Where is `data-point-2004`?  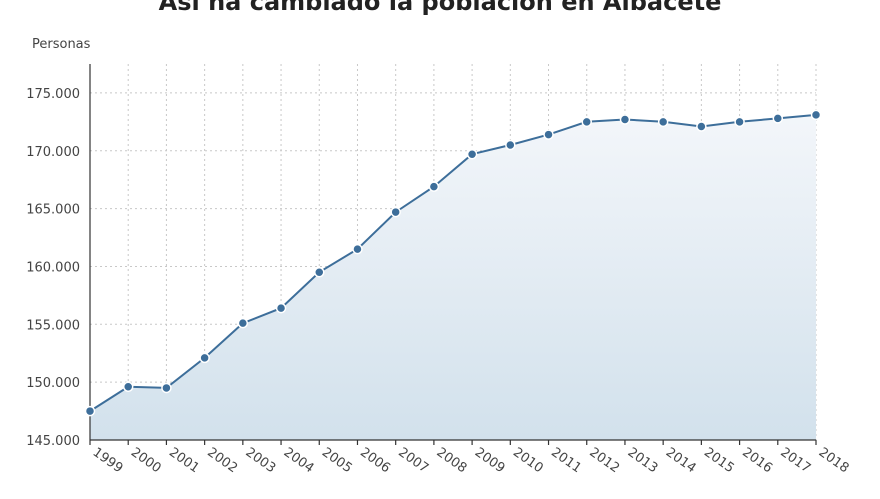
data-point-2004 is located at coordinates (281, 308).